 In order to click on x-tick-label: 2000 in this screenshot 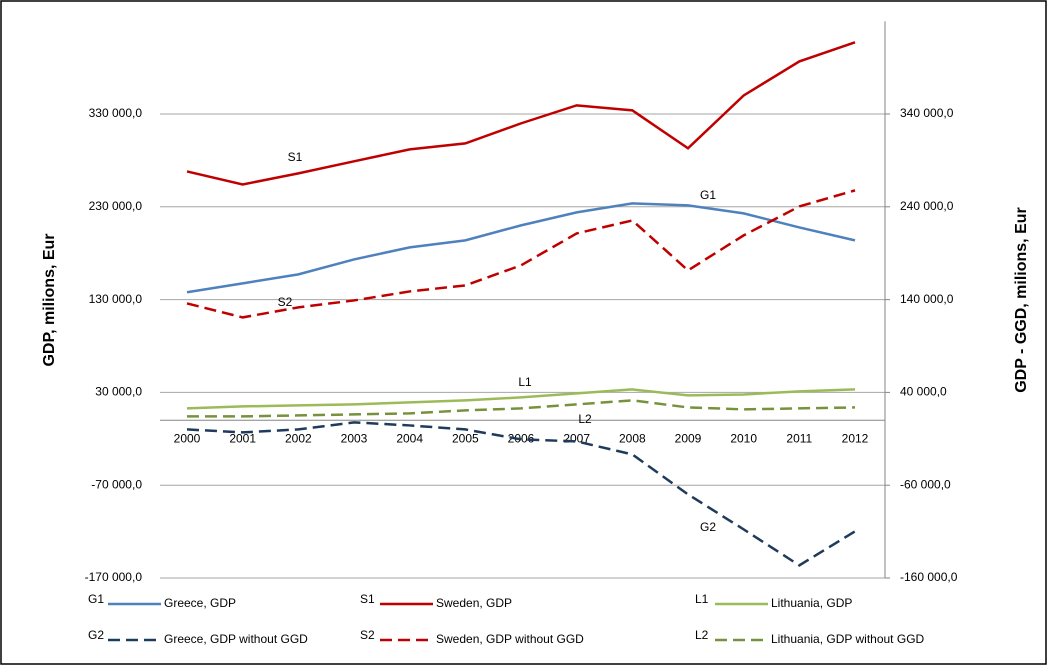, I will do `click(187, 438)`.